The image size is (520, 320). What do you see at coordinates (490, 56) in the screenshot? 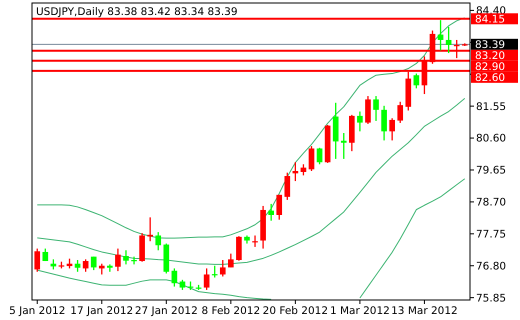
I see `ref-line-label: 83.20` at bounding box center [490, 56].